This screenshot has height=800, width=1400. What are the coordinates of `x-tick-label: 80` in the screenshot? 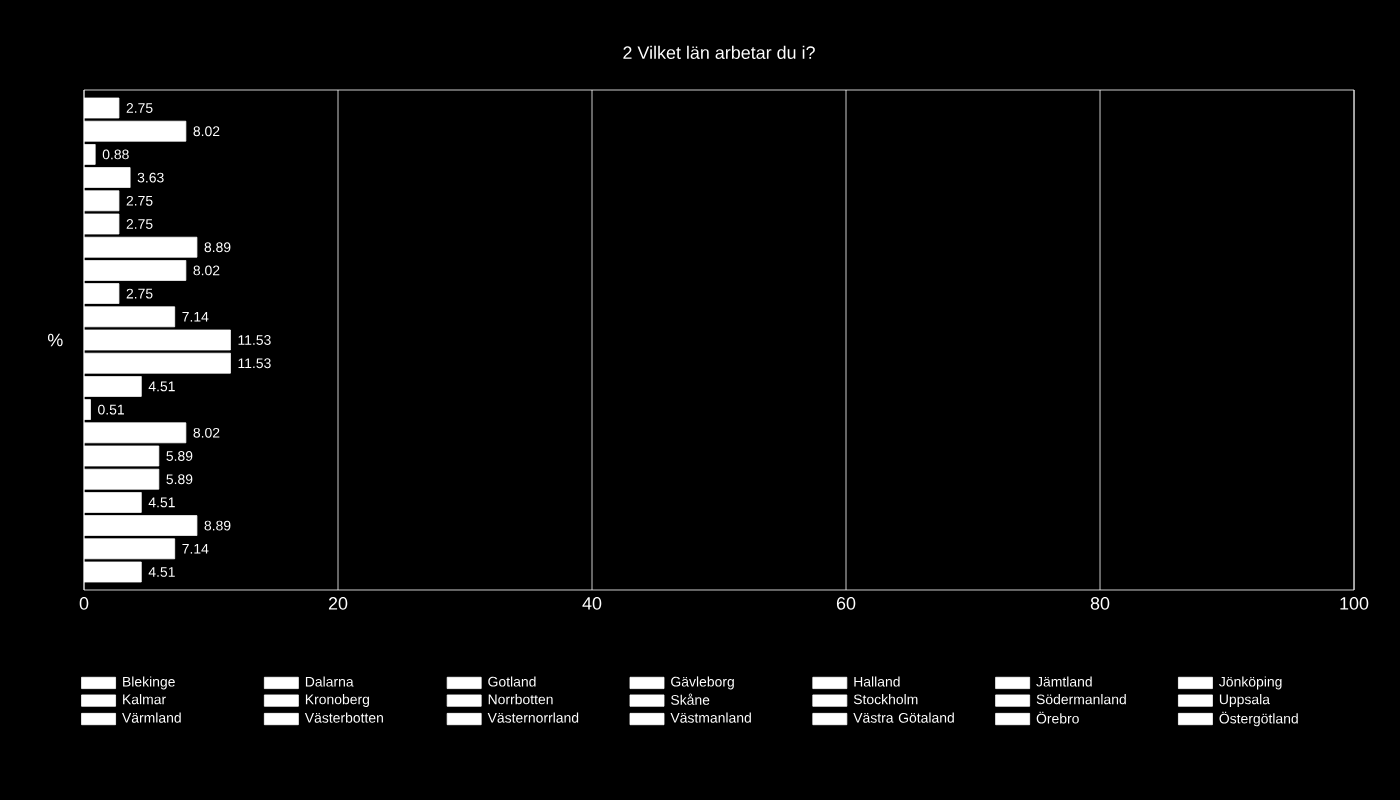 It's located at (1100, 603).